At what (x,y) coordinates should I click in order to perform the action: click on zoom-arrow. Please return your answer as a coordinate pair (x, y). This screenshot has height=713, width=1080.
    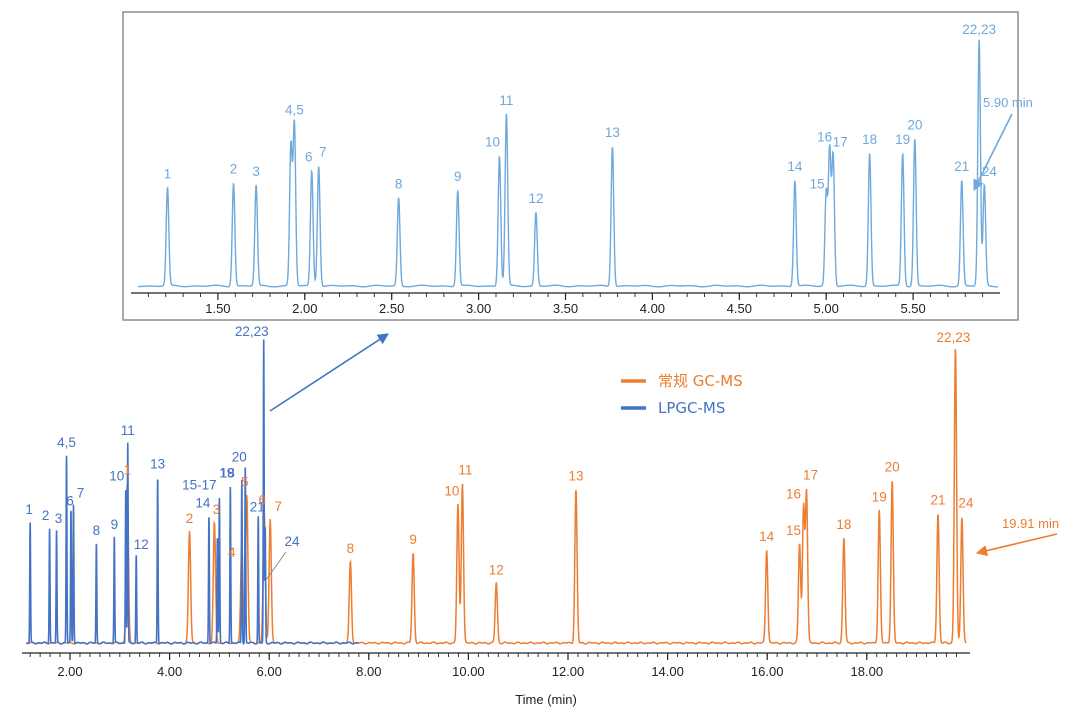
    Looking at the image, I should click on (329, 372).